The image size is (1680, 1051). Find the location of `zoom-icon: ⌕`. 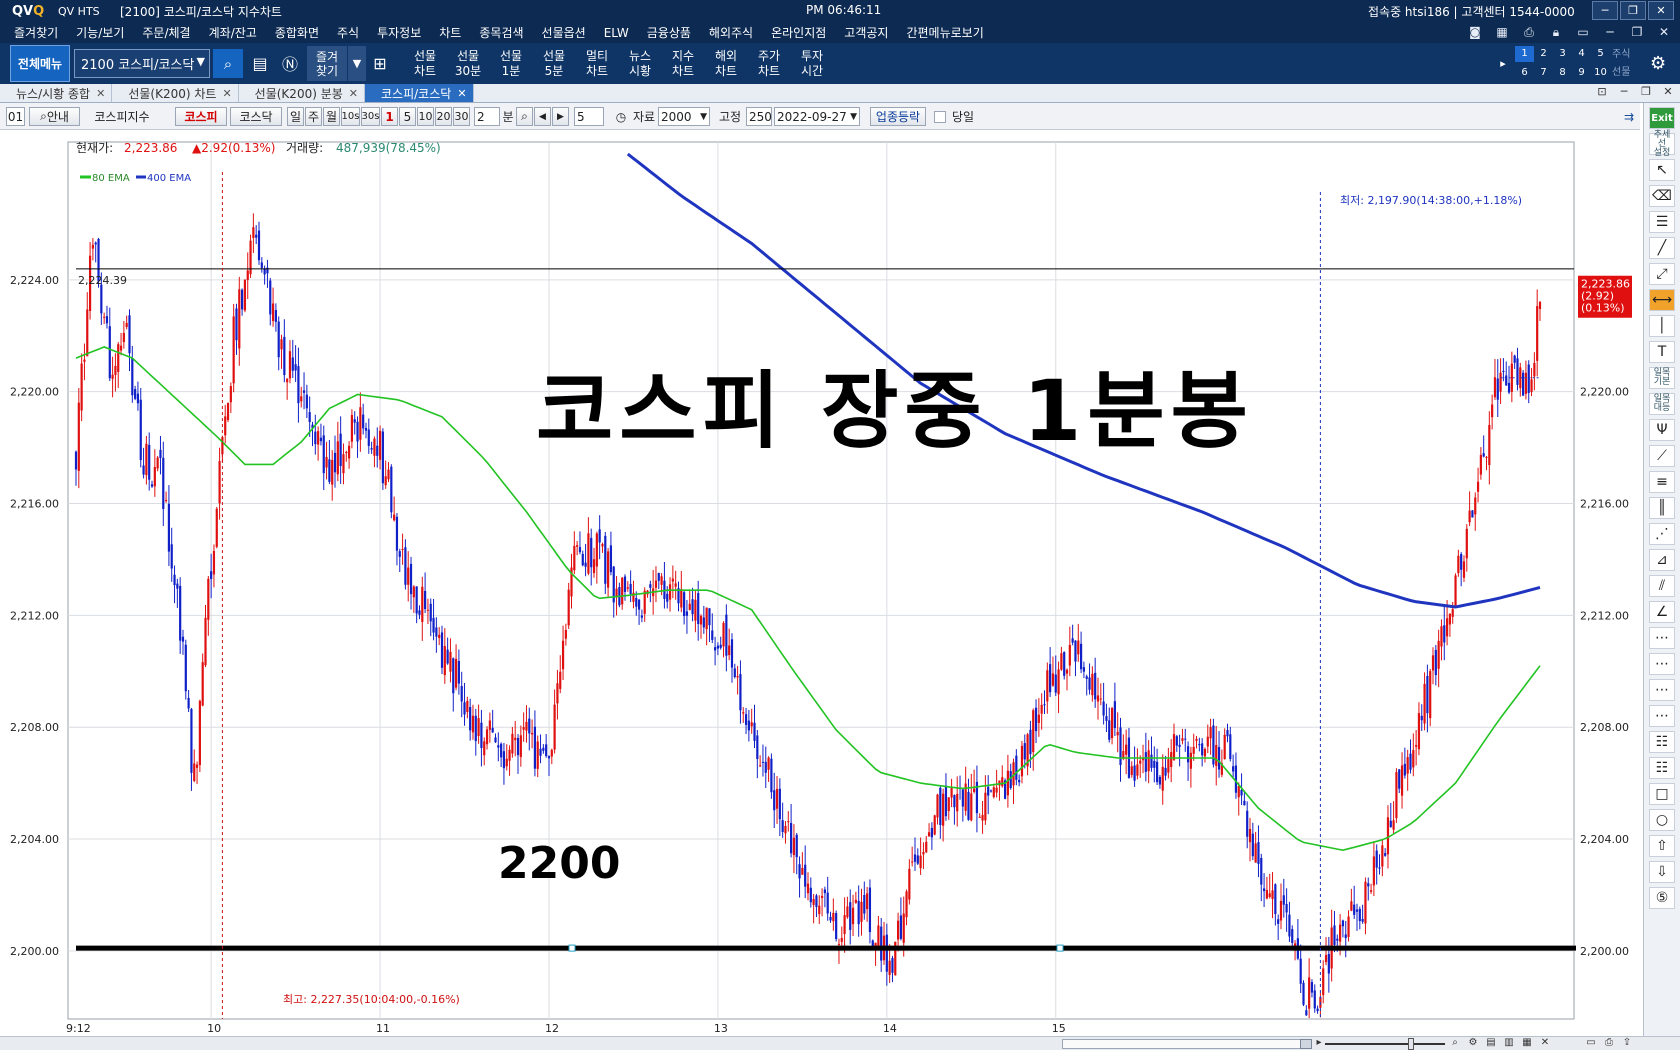

zoom-icon: ⌕ is located at coordinates (524, 116).